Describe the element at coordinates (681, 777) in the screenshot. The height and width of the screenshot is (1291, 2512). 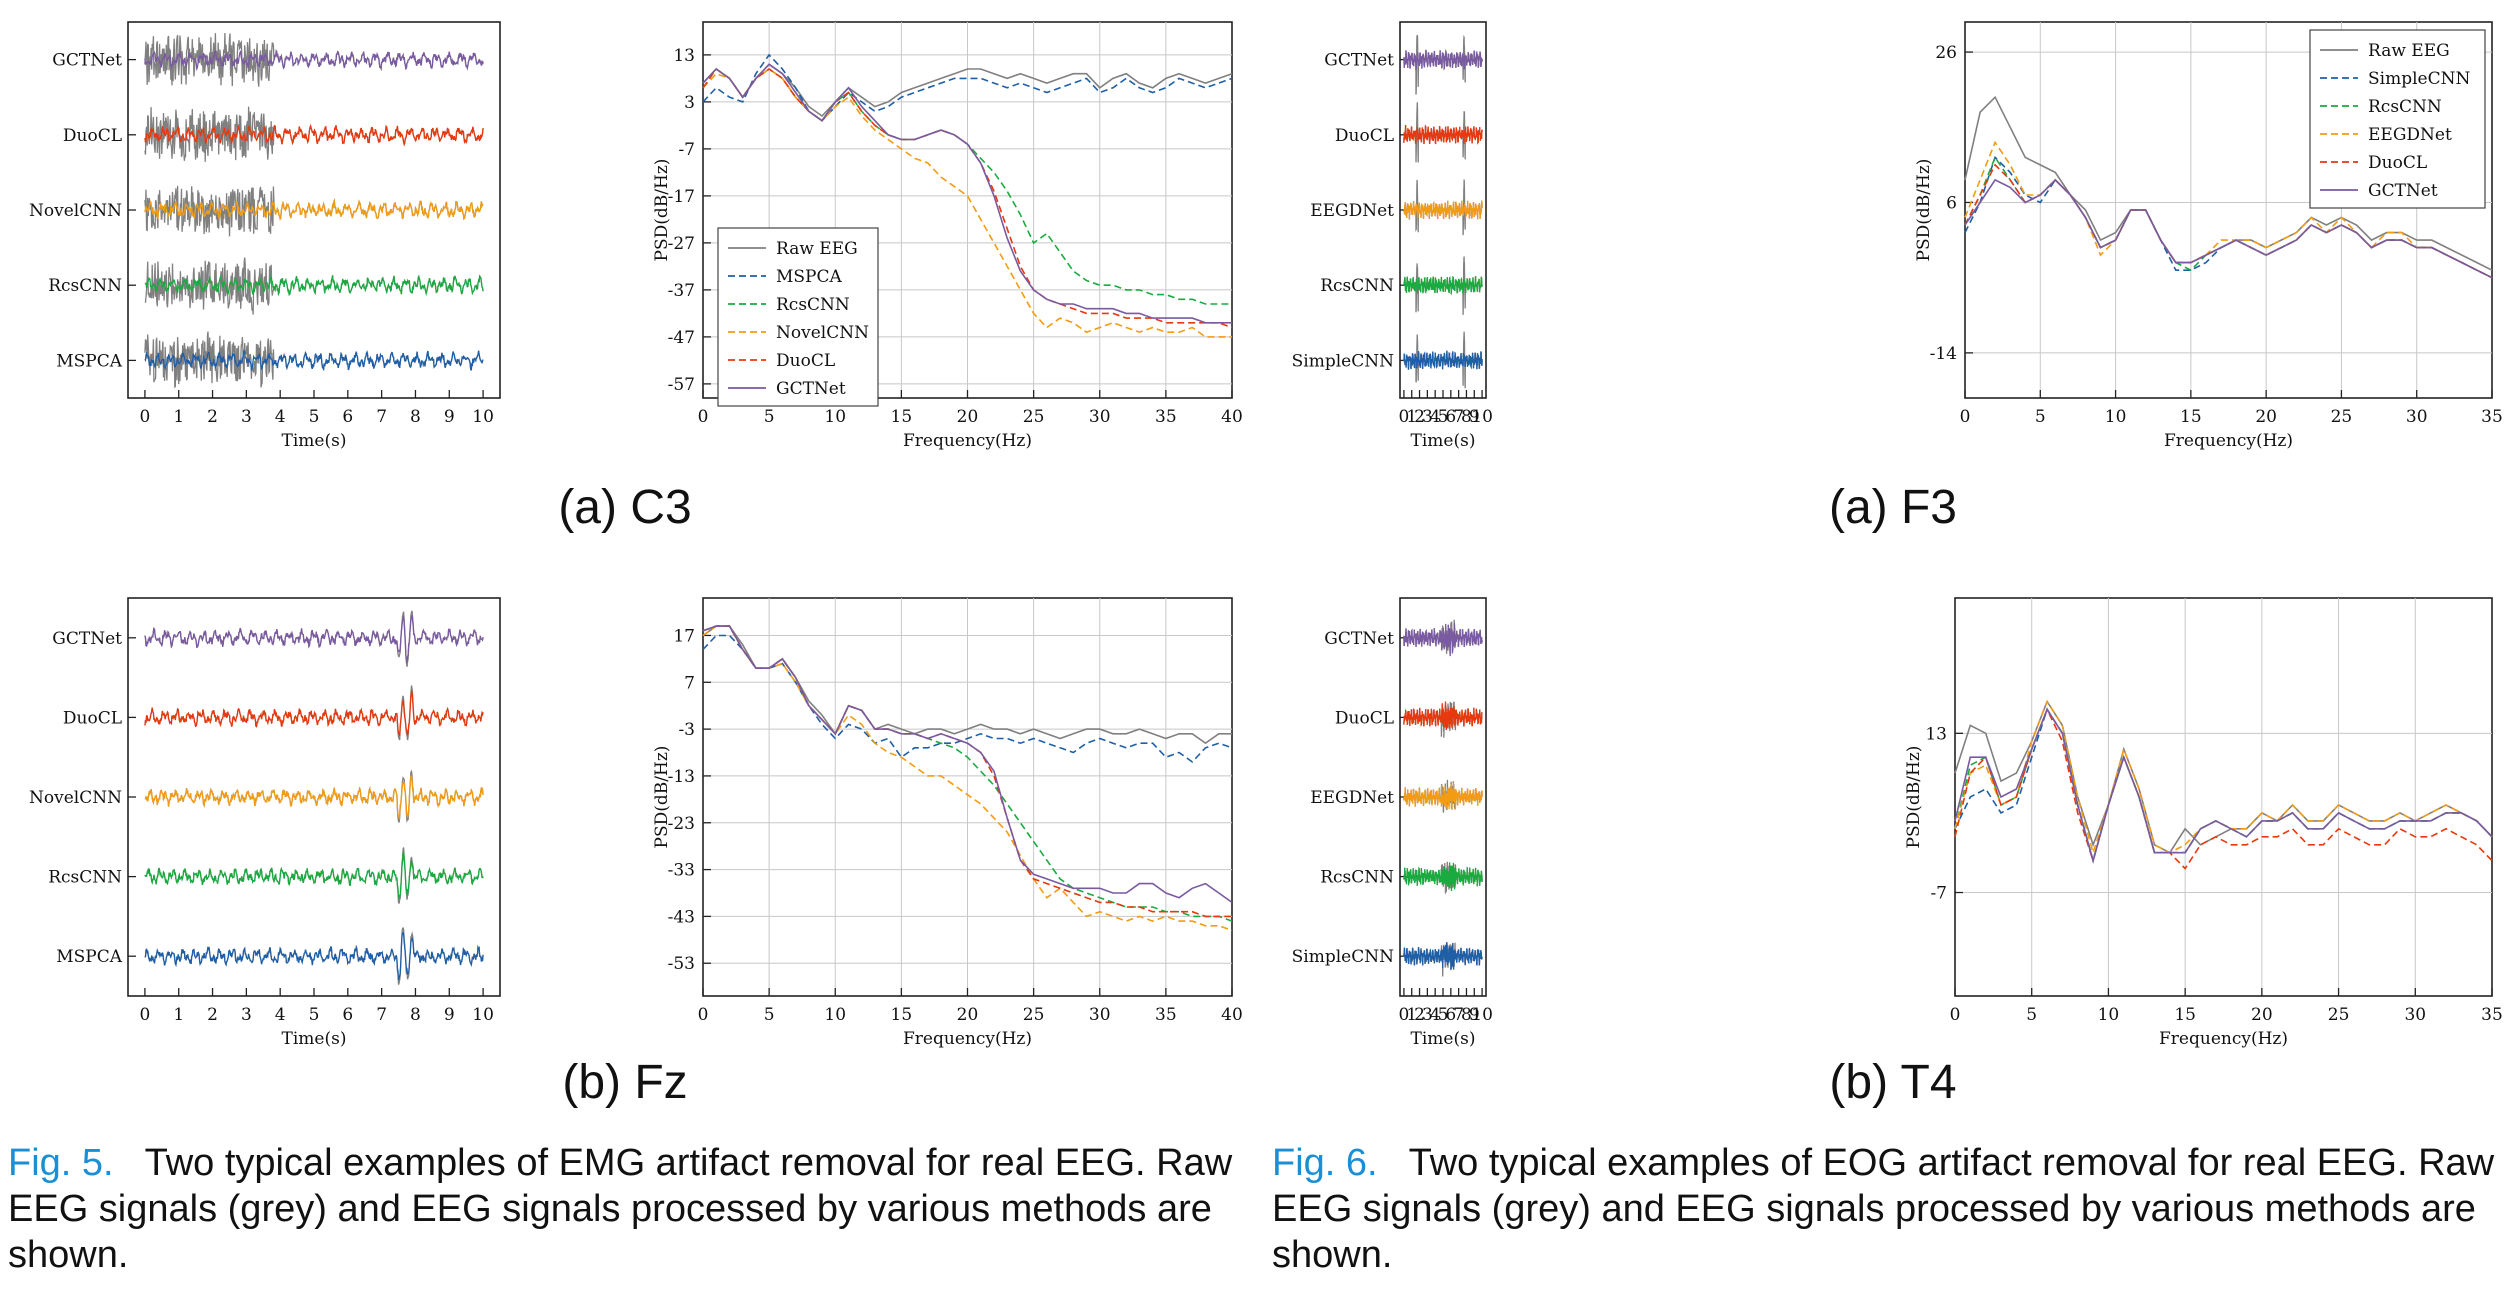
I see `y-tick-label-fz-psd--13: -13` at that location.